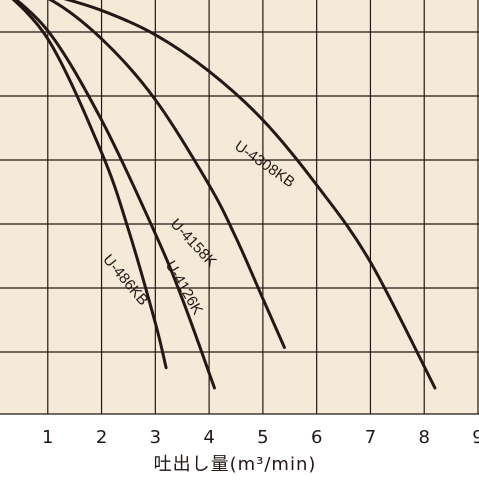  I want to click on x-axis-title: 吐出し量(m³/min), so click(235, 464).